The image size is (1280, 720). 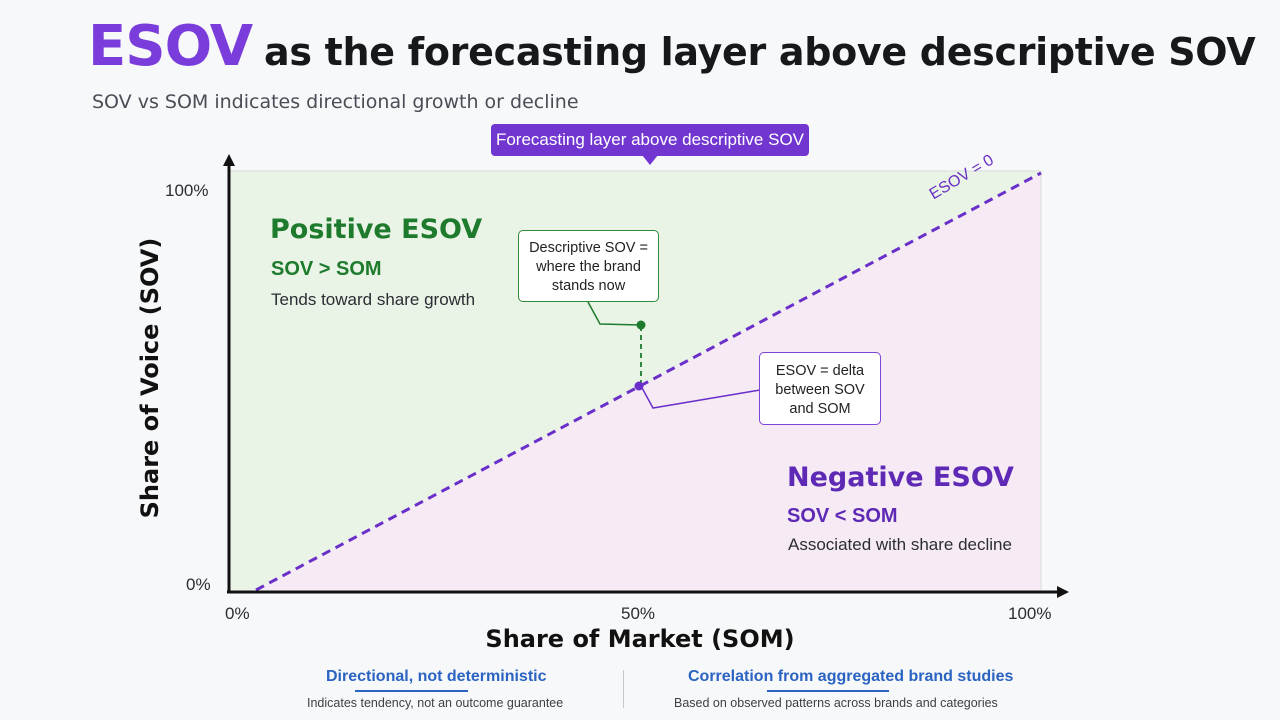 What do you see at coordinates (639, 386) in the screenshot?
I see `esov-point-on-diagonal` at bounding box center [639, 386].